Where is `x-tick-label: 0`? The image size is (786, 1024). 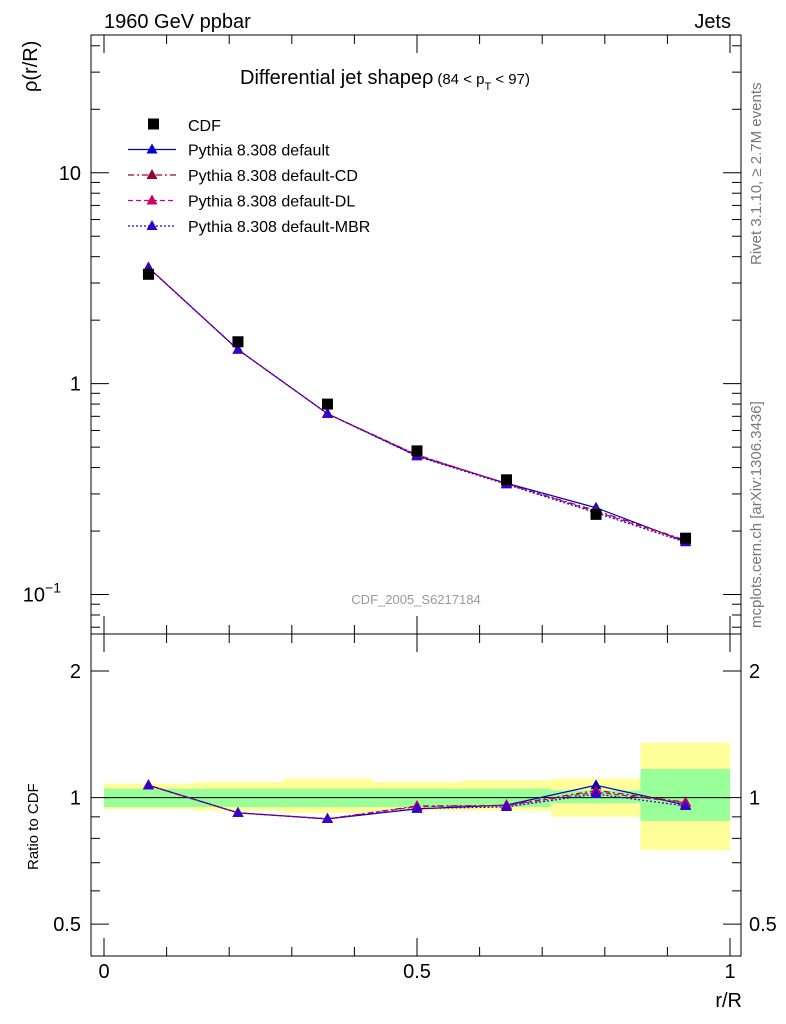
x-tick-label: 0 is located at coordinates (103, 972).